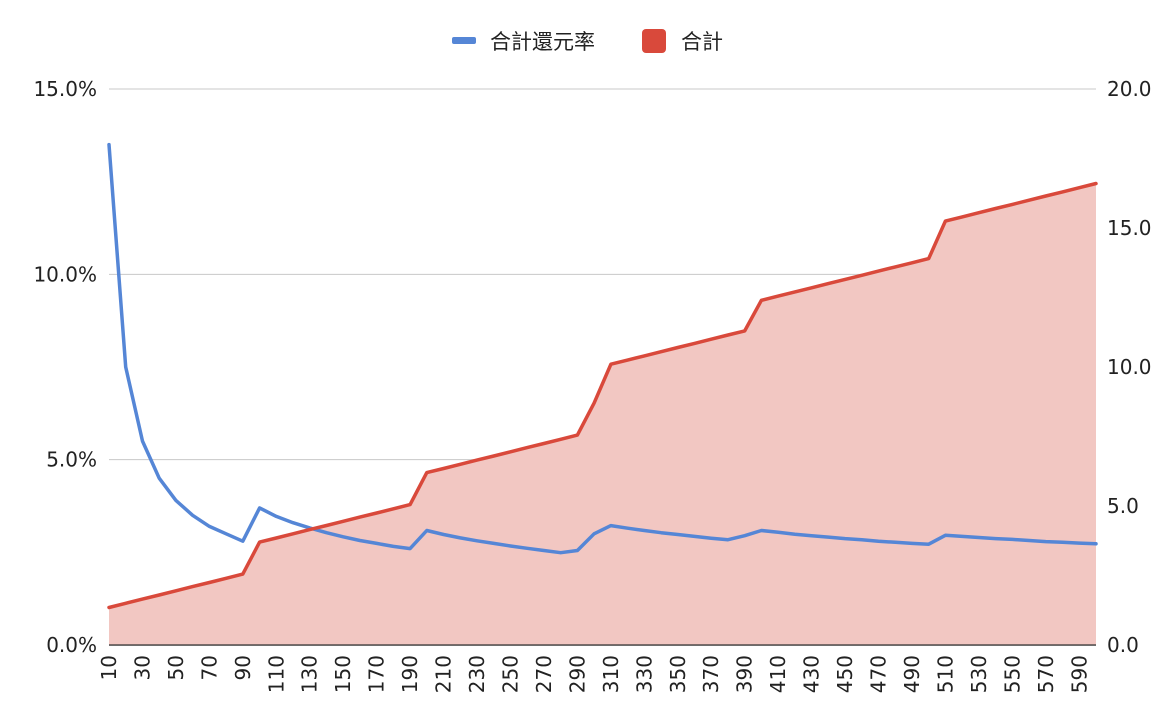 The image size is (1176, 716). Describe the element at coordinates (945, 674) in the screenshot. I see `x-tick-label: 510` at that location.